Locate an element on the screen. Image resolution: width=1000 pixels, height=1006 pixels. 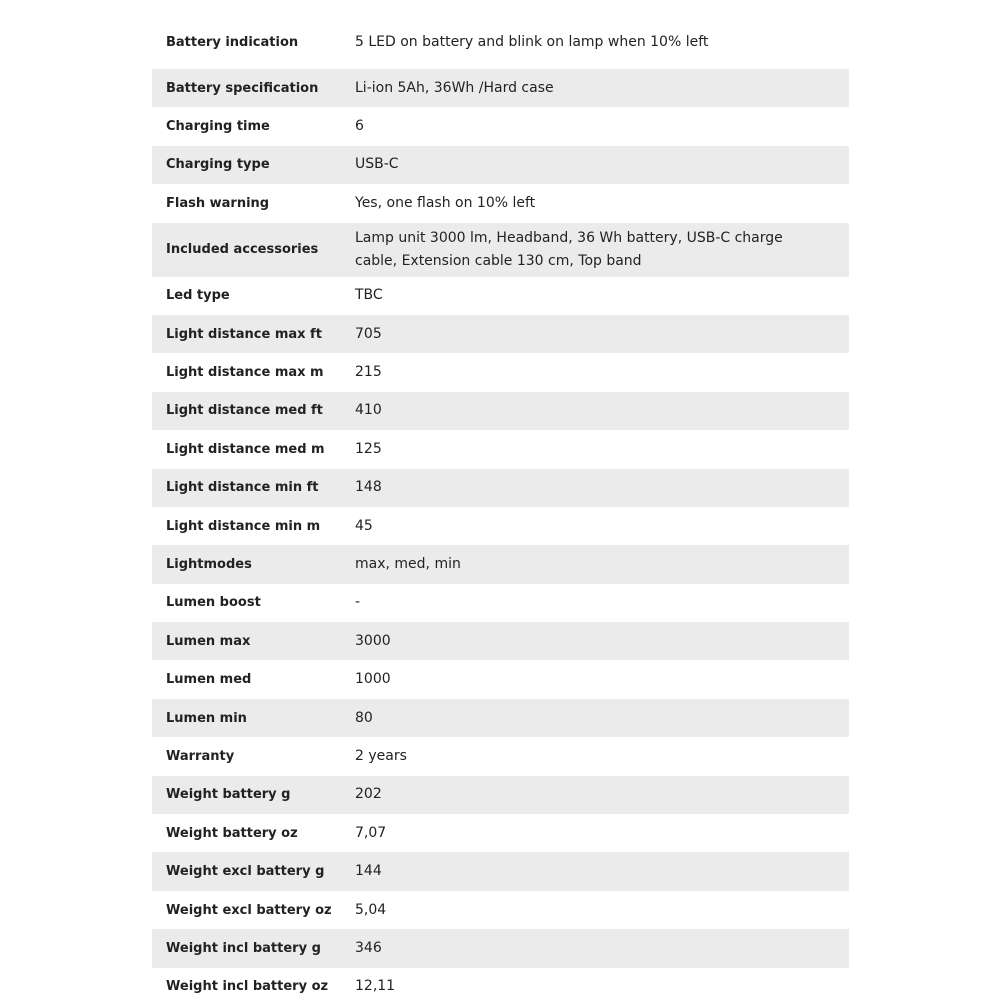
spec-row: Warranty 2 years is located at coordinates (500, 756).